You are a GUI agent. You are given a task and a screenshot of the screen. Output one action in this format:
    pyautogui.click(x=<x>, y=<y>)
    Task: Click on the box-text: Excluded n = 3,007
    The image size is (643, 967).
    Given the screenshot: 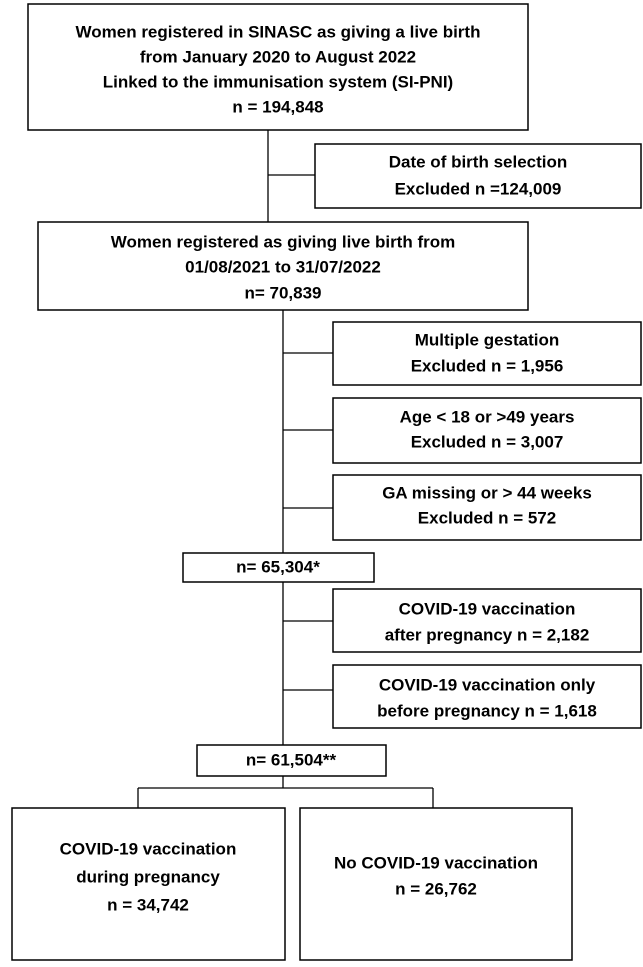 What is the action you would take?
    pyautogui.click(x=487, y=441)
    